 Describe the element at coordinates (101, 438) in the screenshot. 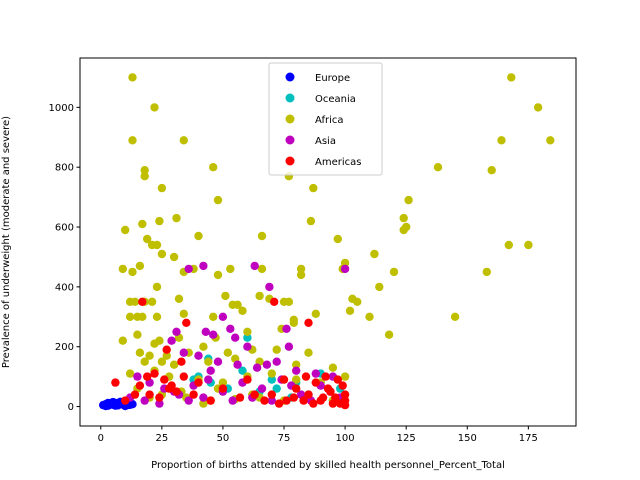

I see `x-tick-label: 0` at that location.